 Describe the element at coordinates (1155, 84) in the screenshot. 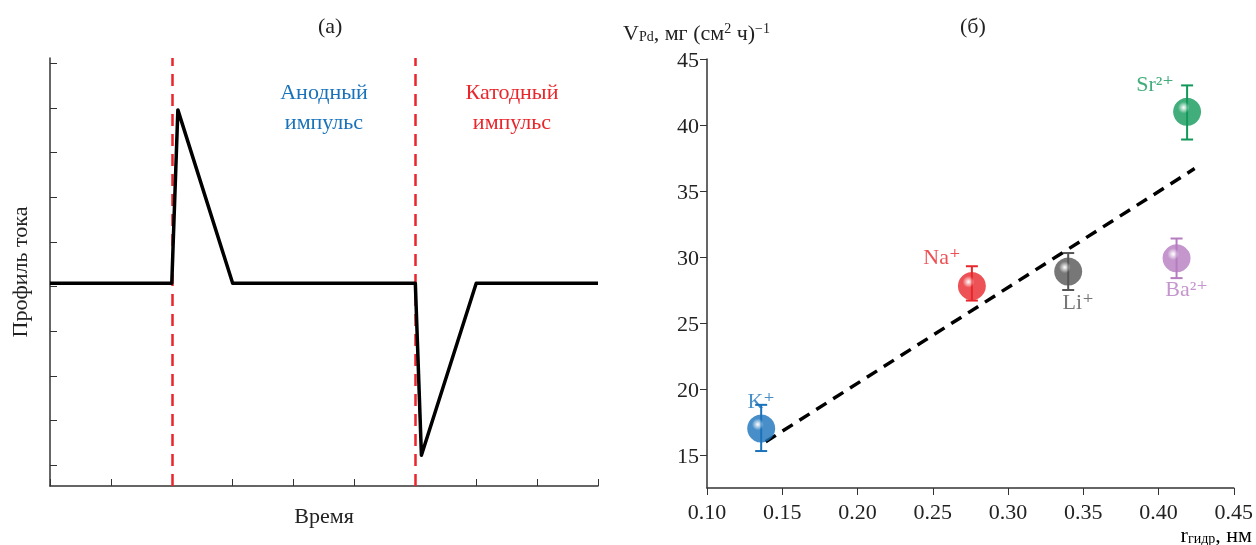

I see `series-label: Sr²⁺` at that location.